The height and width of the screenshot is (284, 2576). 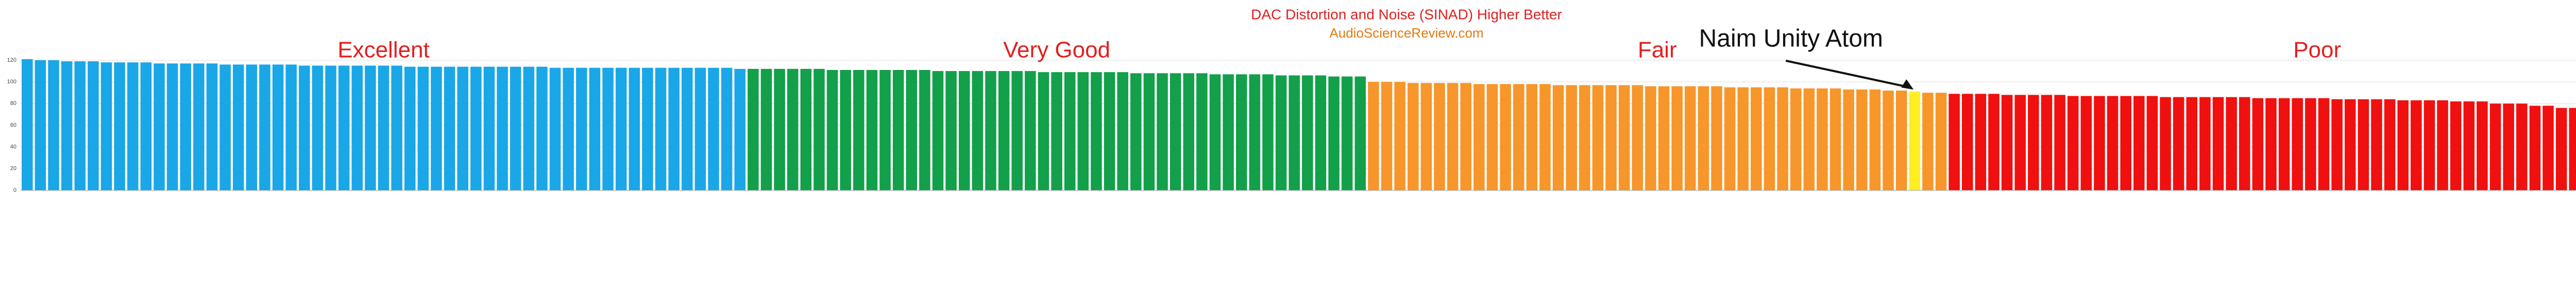 What do you see at coordinates (1848, 74) in the screenshot?
I see `highlight-arrow` at bounding box center [1848, 74].